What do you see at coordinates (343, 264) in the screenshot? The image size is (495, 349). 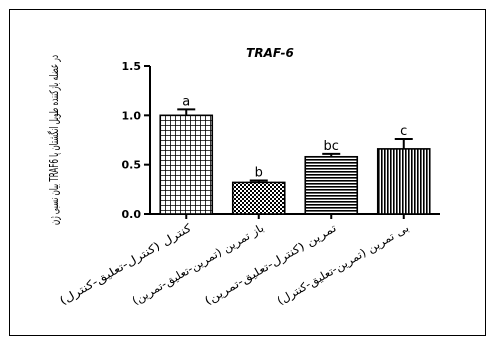 I see `x-tick-label: بی تمرین (تمرین-تعلیق-کنترل)` at bounding box center [343, 264].